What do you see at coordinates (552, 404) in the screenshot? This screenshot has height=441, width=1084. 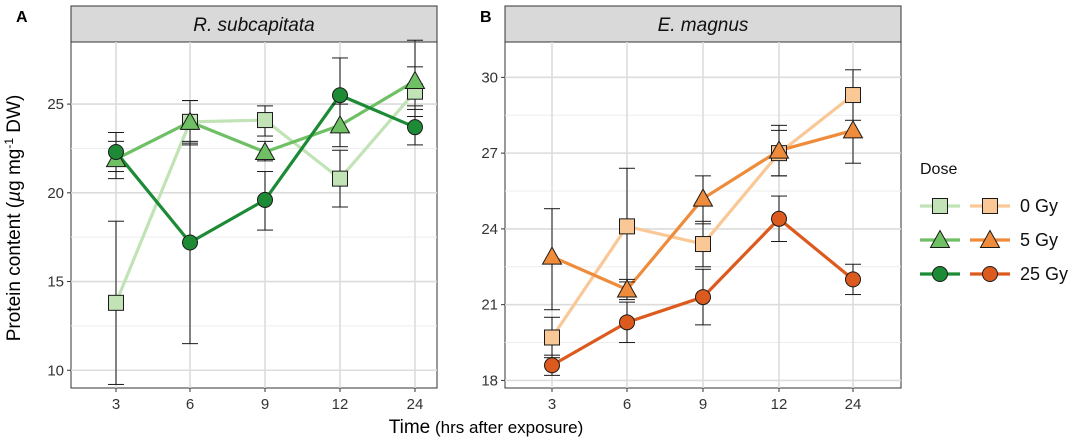 I see `panel-b-xtick-label: 3` at bounding box center [552, 404].